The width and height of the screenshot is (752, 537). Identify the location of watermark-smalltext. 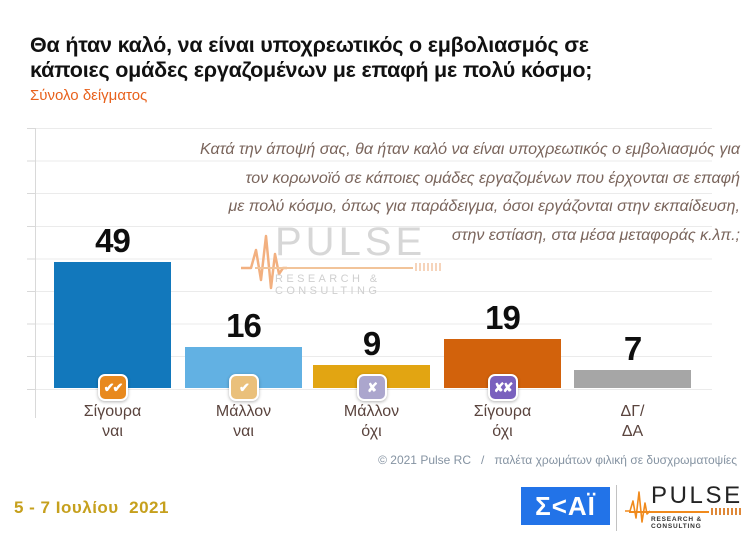
(429, 267).